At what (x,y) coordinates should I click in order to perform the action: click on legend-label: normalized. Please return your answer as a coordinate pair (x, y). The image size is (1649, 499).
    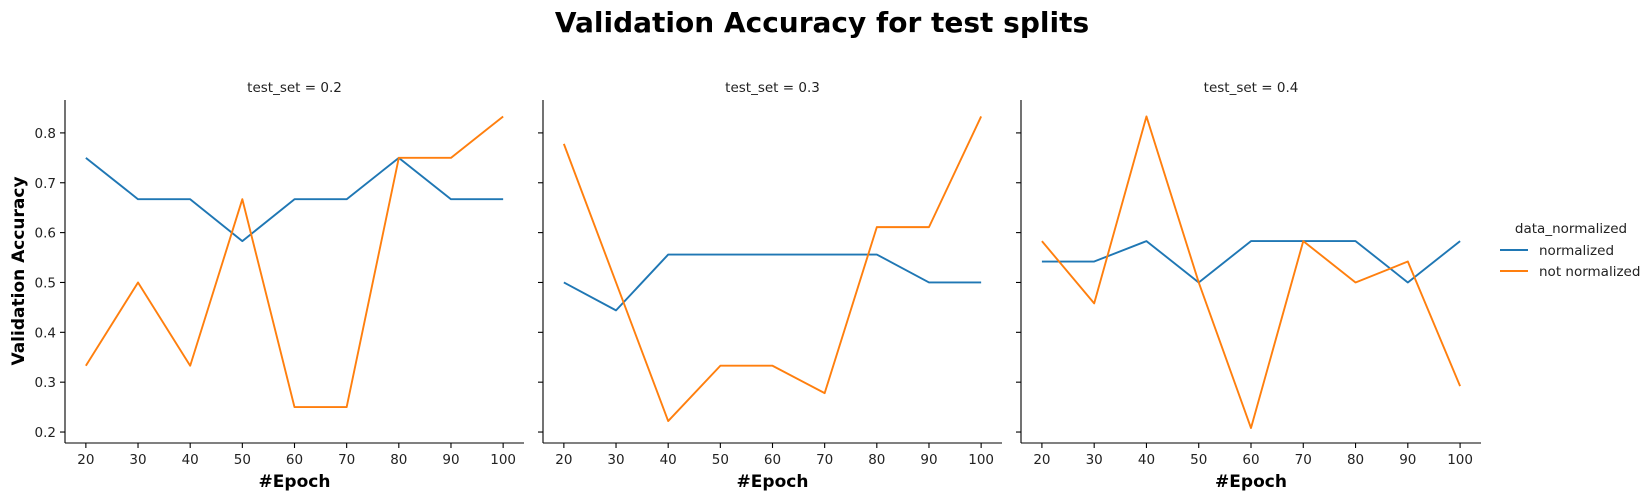
    Looking at the image, I should click on (1576, 251).